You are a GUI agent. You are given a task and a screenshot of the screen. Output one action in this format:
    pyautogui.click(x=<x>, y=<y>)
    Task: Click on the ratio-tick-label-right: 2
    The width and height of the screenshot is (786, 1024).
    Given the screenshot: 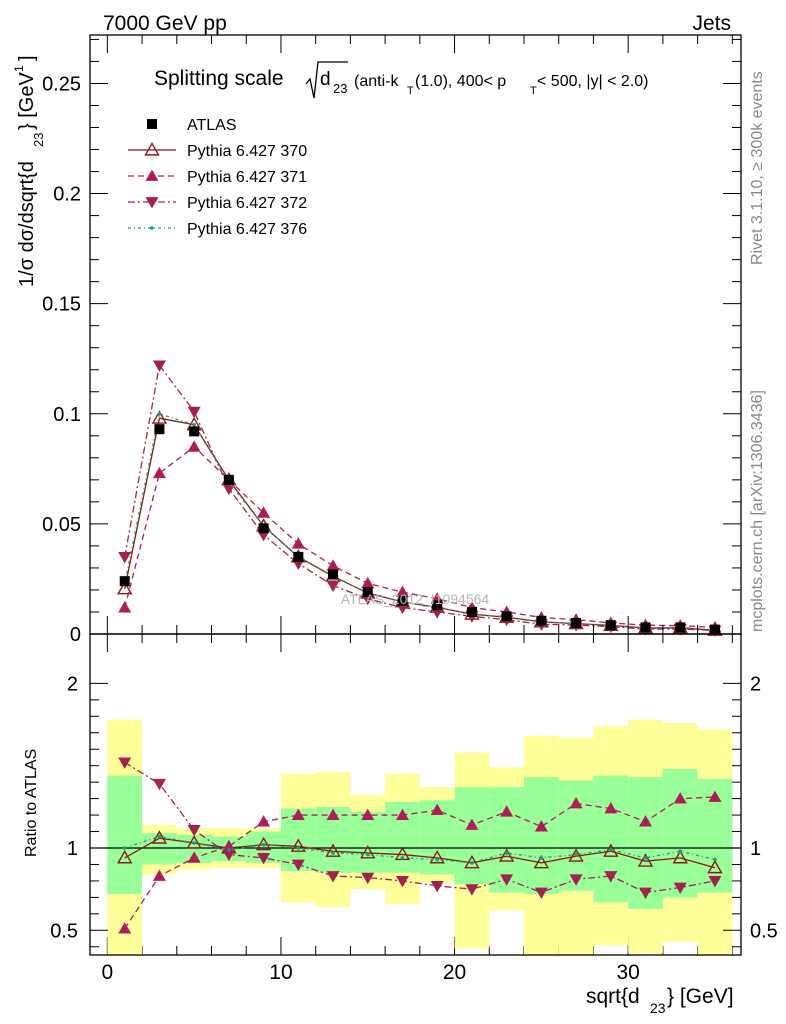 What is the action you would take?
    pyautogui.click(x=755, y=684)
    